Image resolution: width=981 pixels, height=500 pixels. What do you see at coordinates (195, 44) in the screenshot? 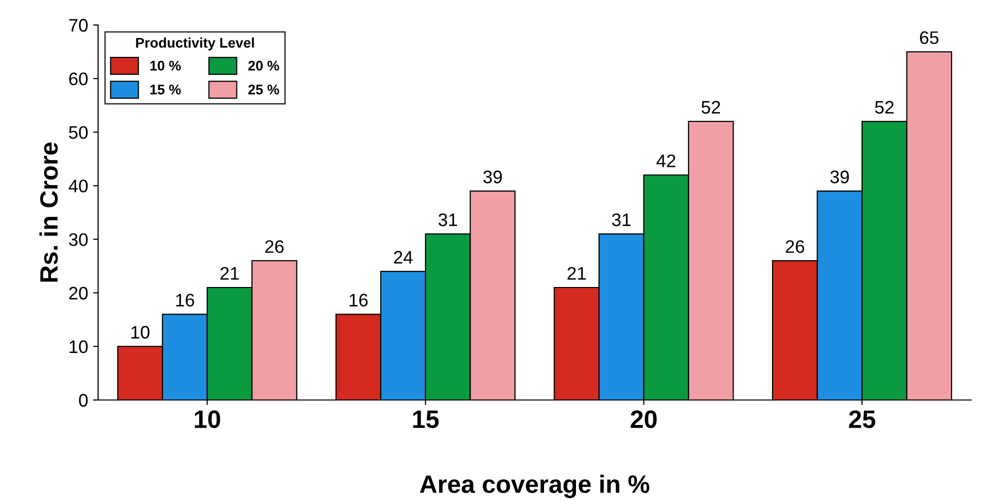
I see `legend-title: Productivity Level` at bounding box center [195, 44].